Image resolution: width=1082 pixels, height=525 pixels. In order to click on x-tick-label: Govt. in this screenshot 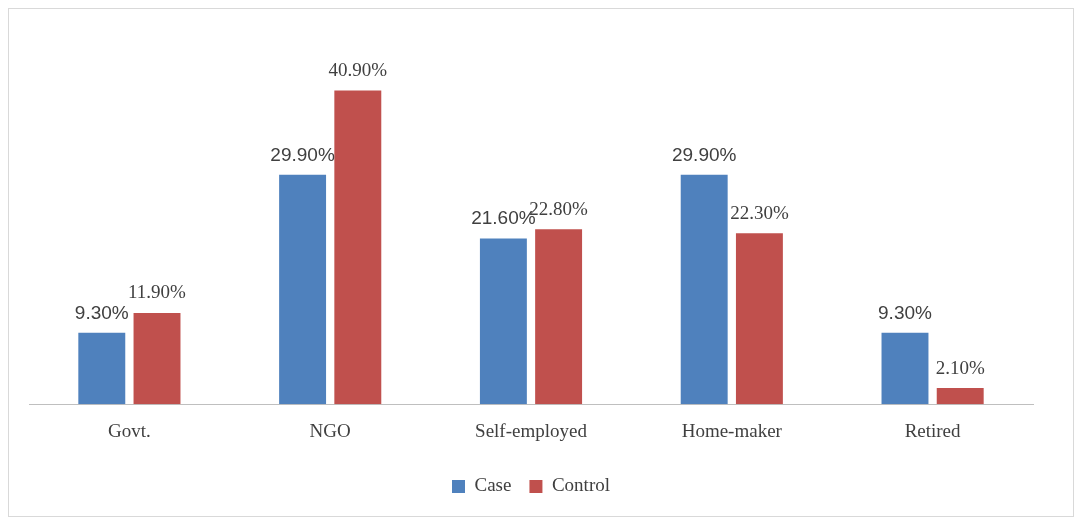, I will do `click(129, 430)`.